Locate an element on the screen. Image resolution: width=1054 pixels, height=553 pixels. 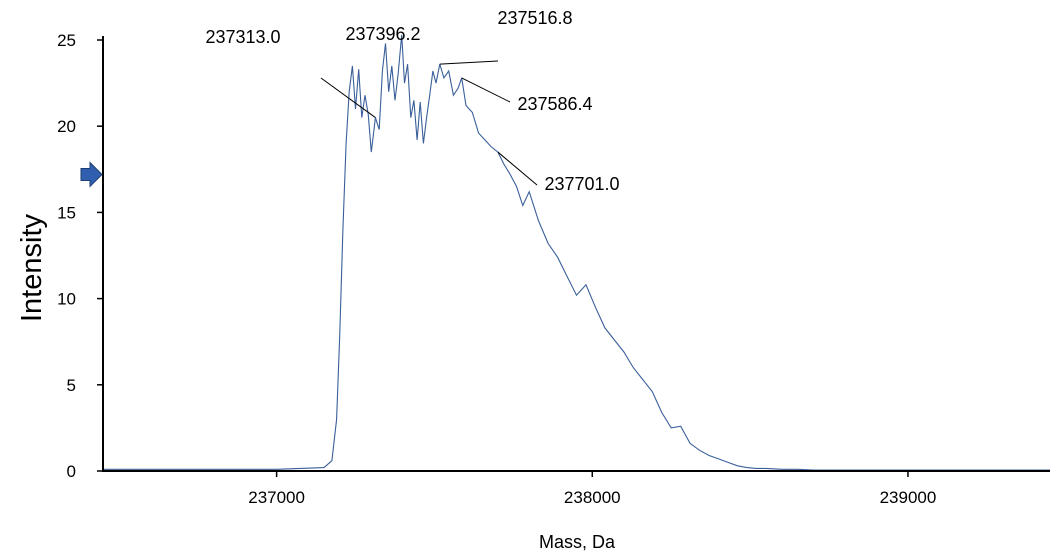
y-tick-label: 0 is located at coordinates (71, 471).